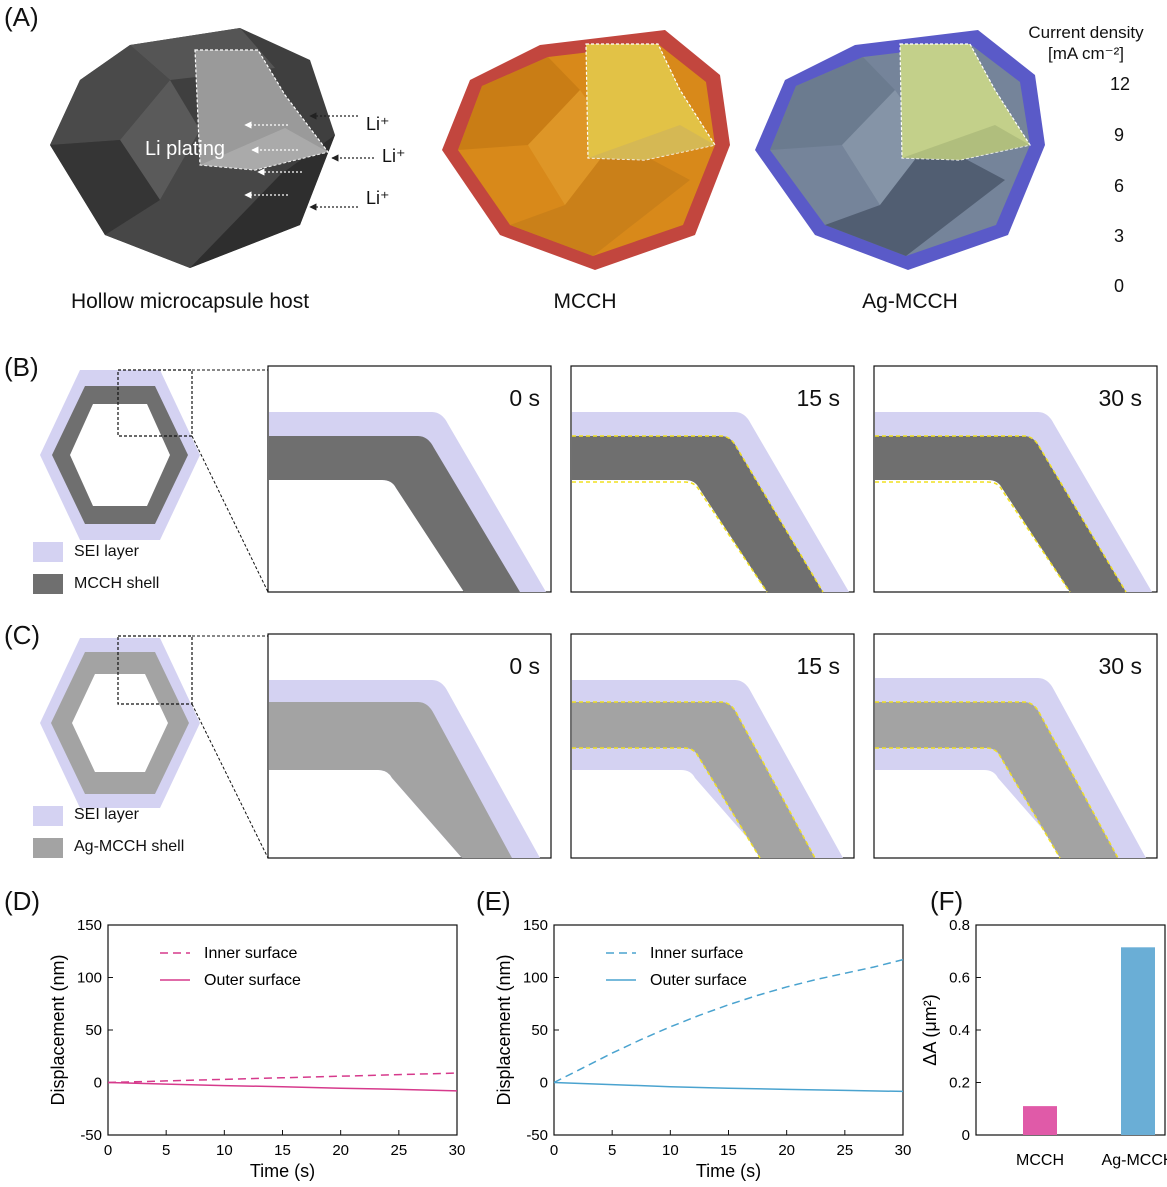 This screenshot has width=1167, height=1187. Describe the element at coordinates (524, 666) in the screenshot. I see `time-label-c-0: 0 s` at that location.